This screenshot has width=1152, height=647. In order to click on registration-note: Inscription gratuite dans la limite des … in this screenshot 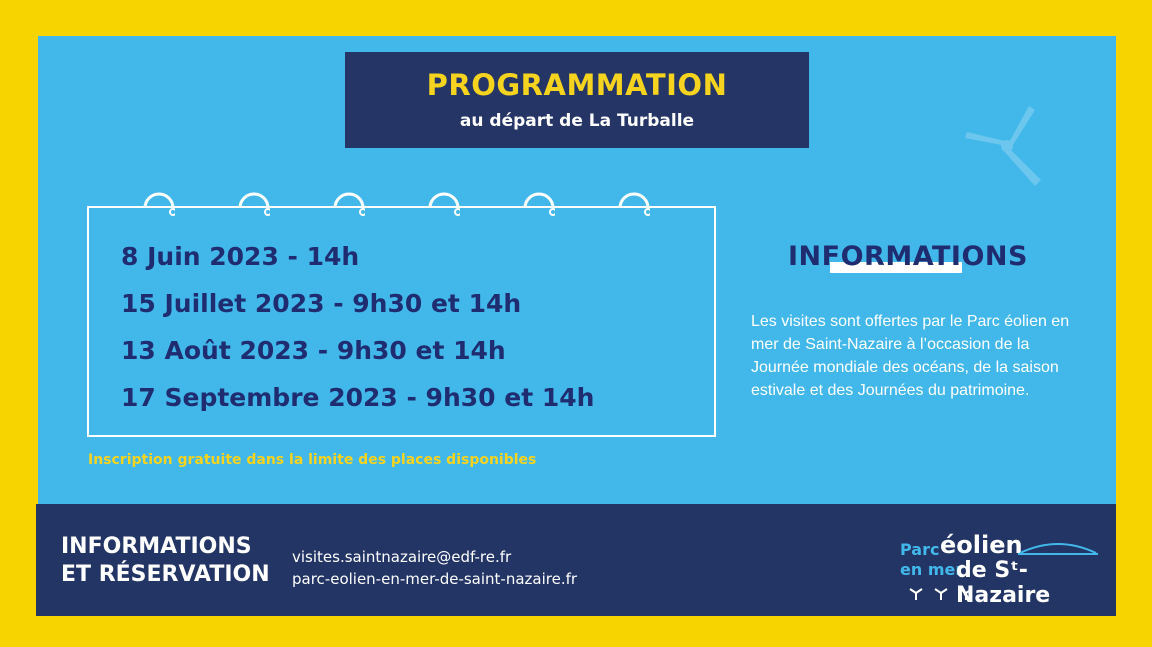, I will do `click(312, 460)`.